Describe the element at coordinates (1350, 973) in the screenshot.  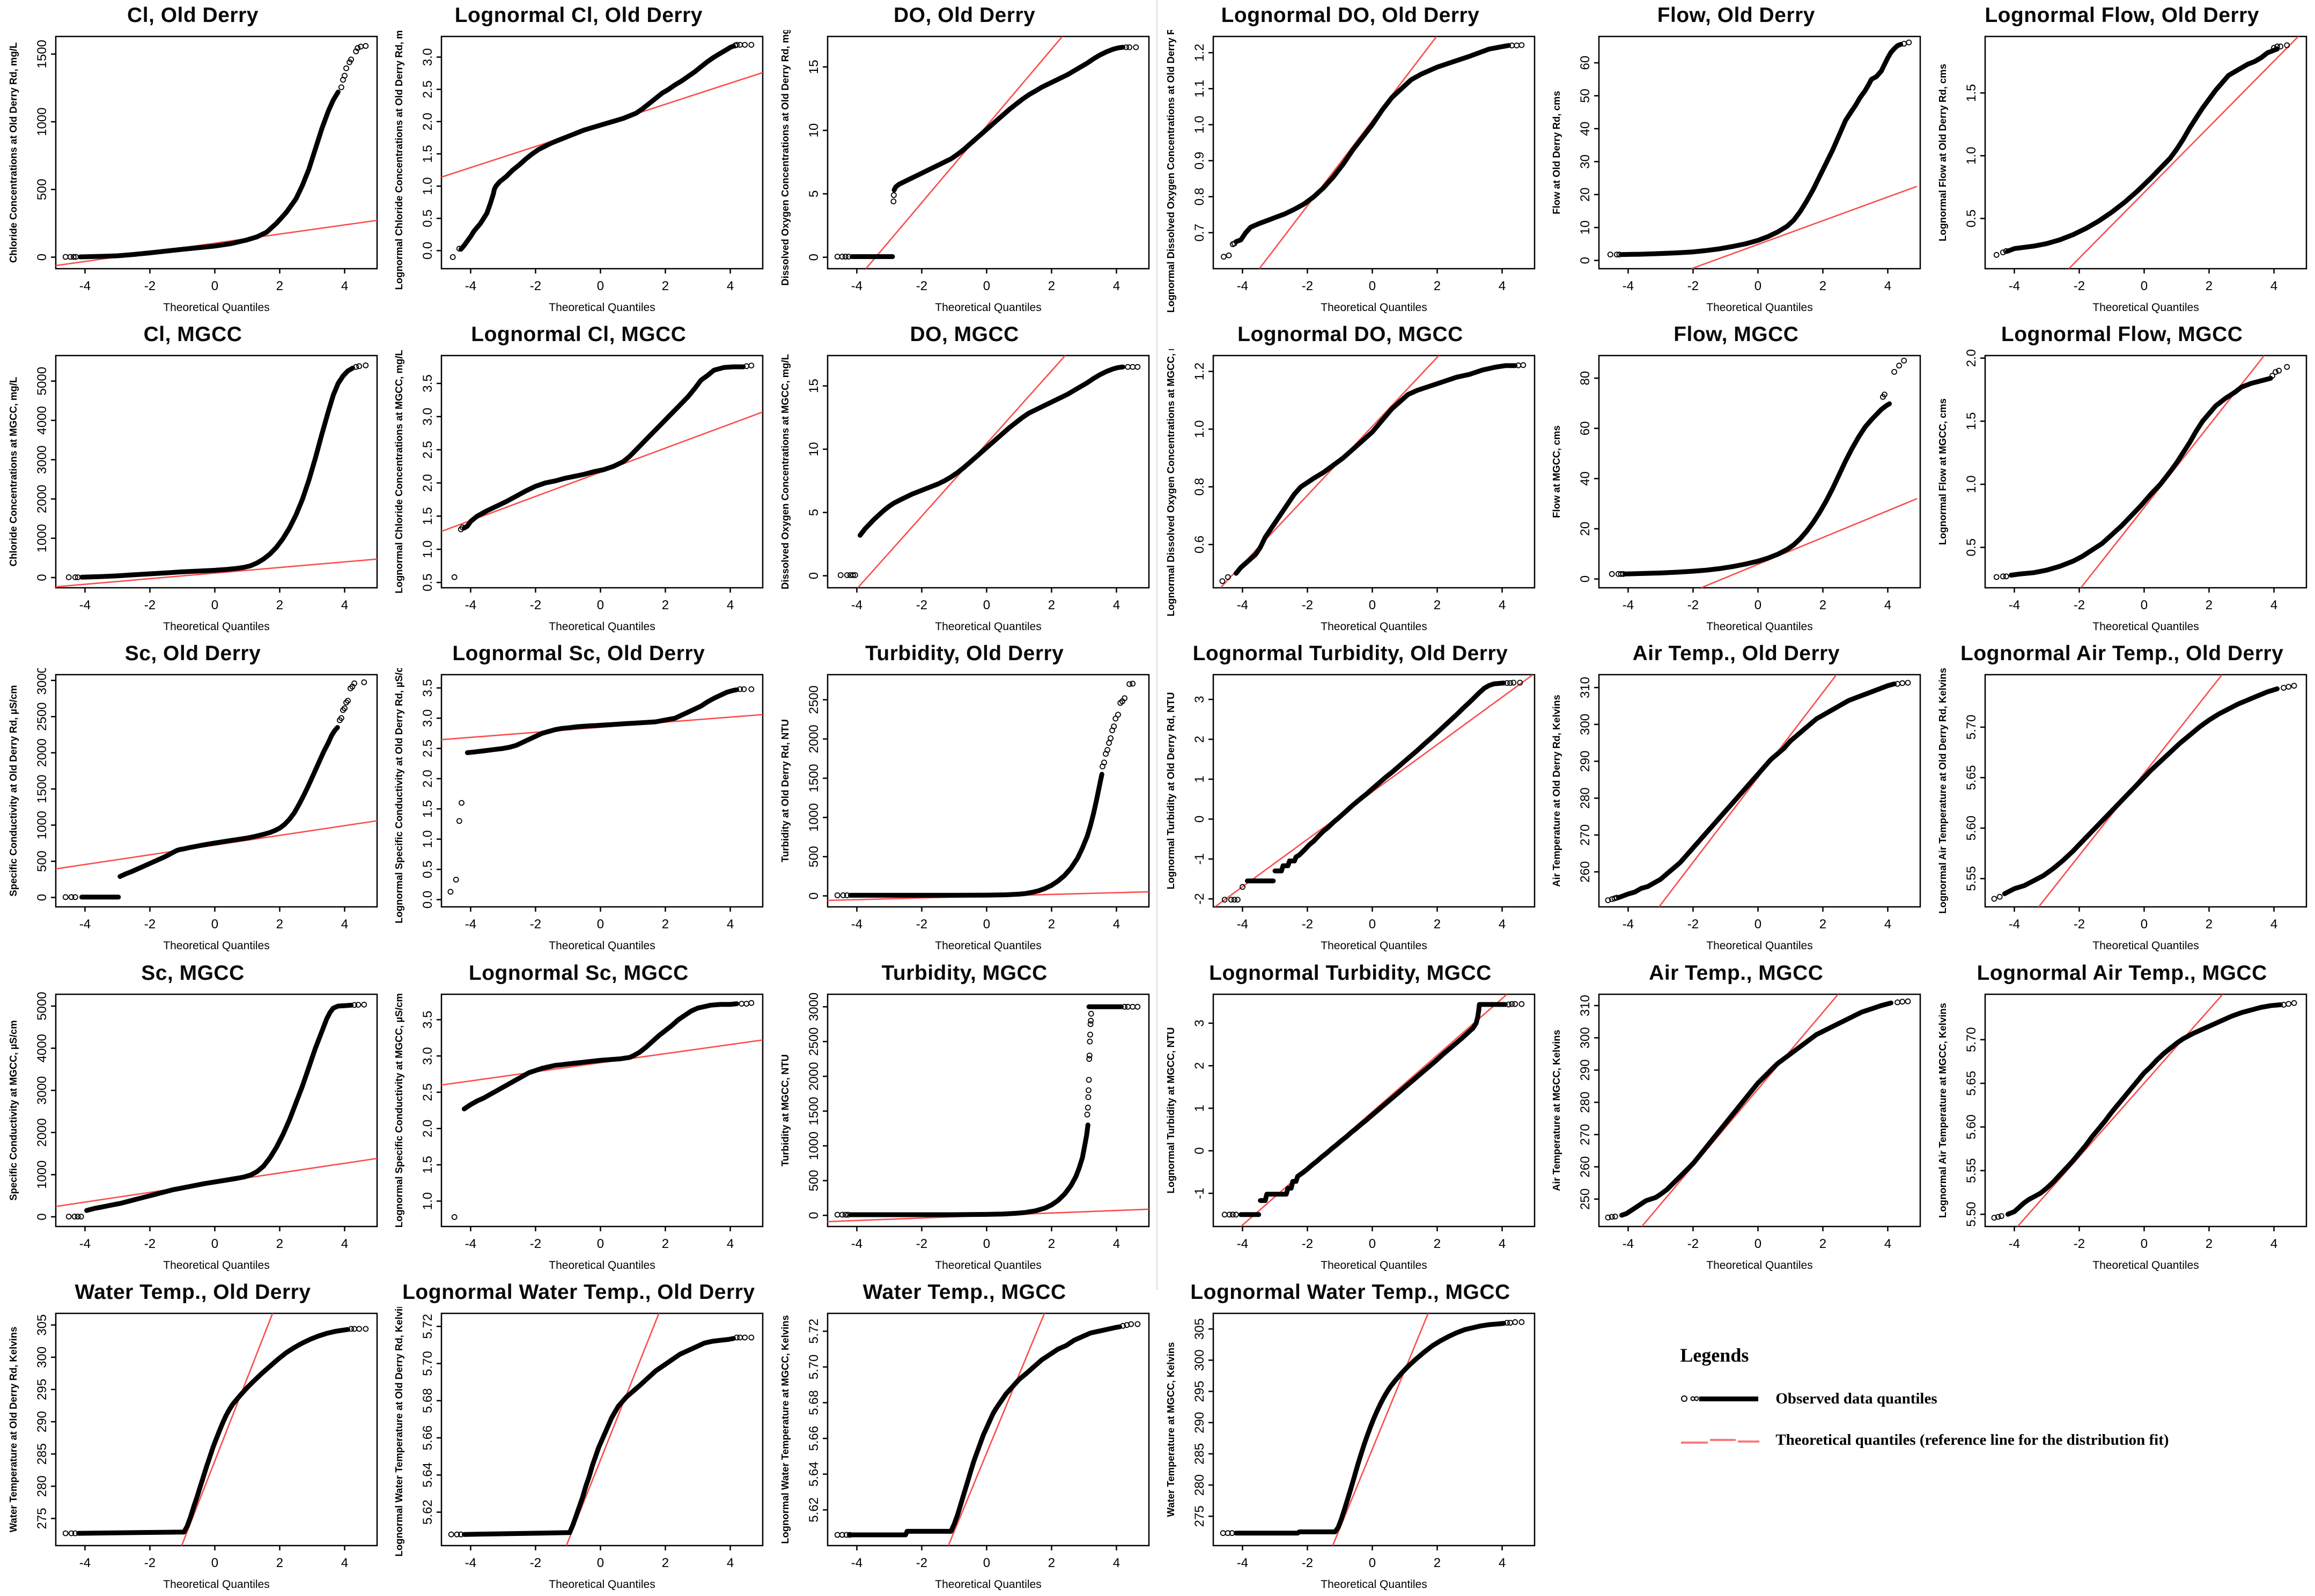
I see `chart-title: Lognormal Turbidity, MGCC` at that location.